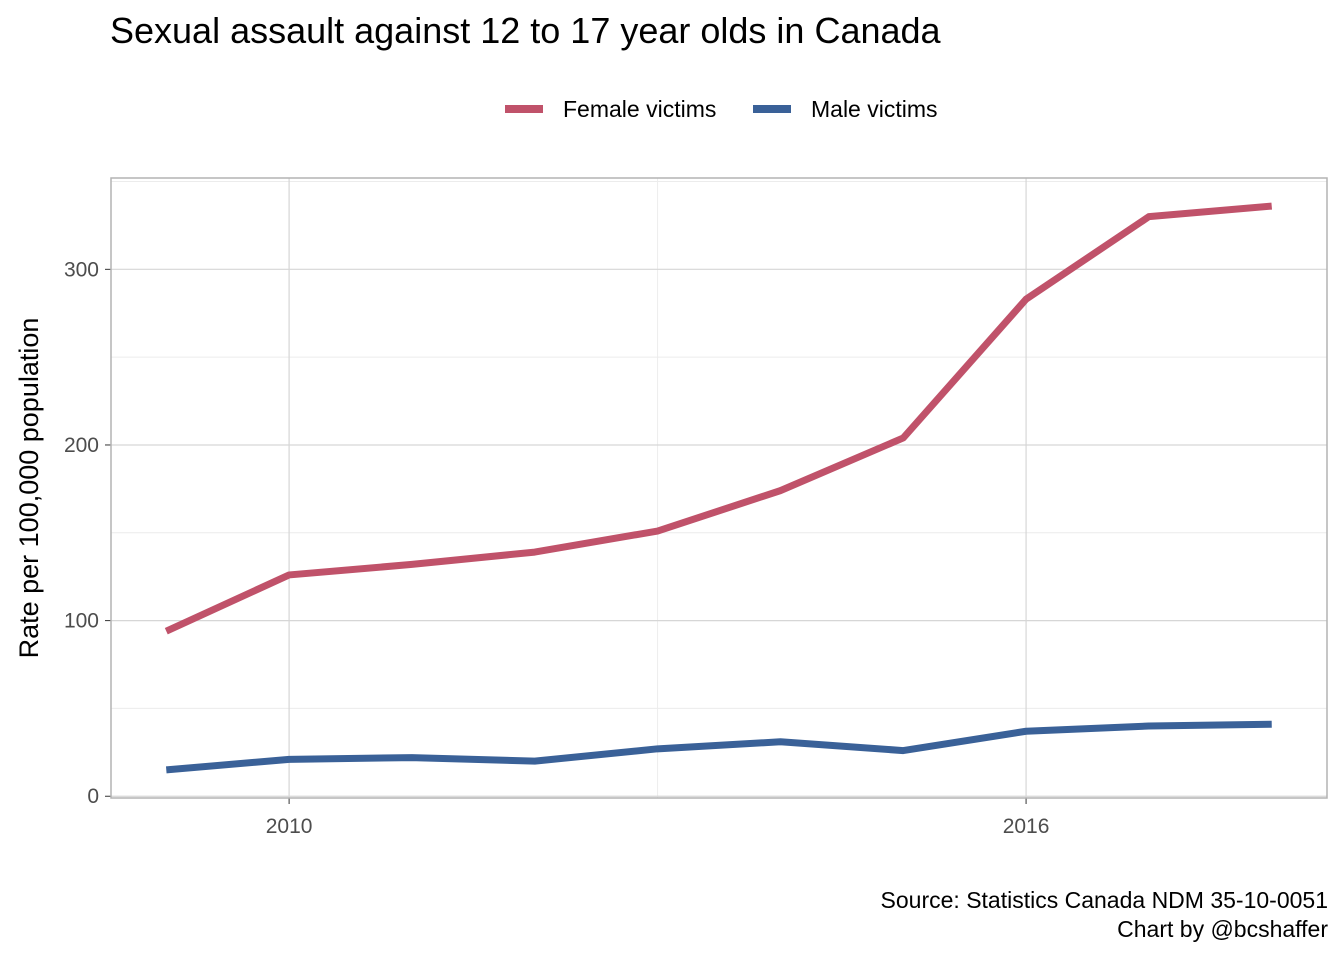  What do you see at coordinates (524, 109) in the screenshot?
I see `legend-swatch-female` at bounding box center [524, 109].